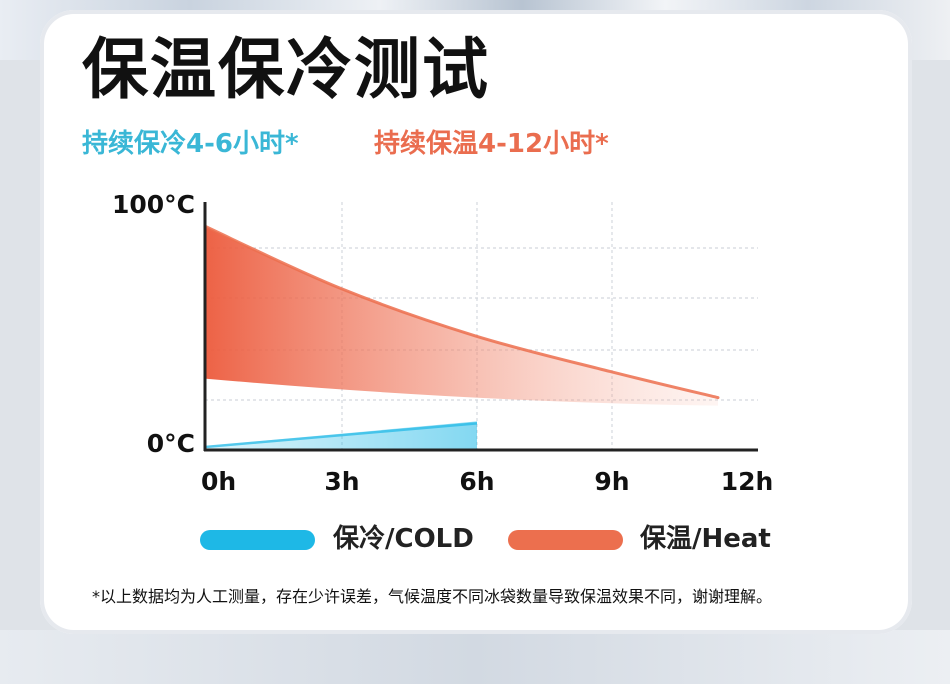 The height and width of the screenshot is (684, 950). I want to click on background-photo-bottom, so click(475, 657).